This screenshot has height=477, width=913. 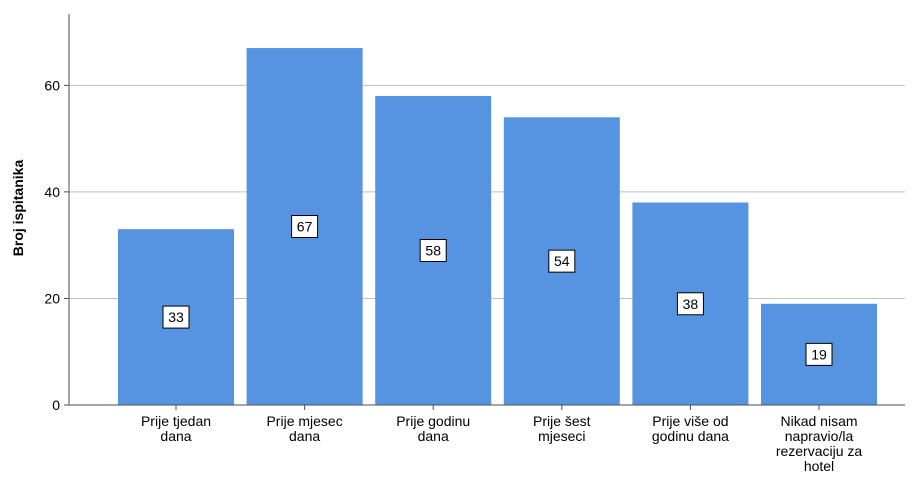 What do you see at coordinates (690, 421) in the screenshot?
I see `x-tick-label-line: Prije više od` at bounding box center [690, 421].